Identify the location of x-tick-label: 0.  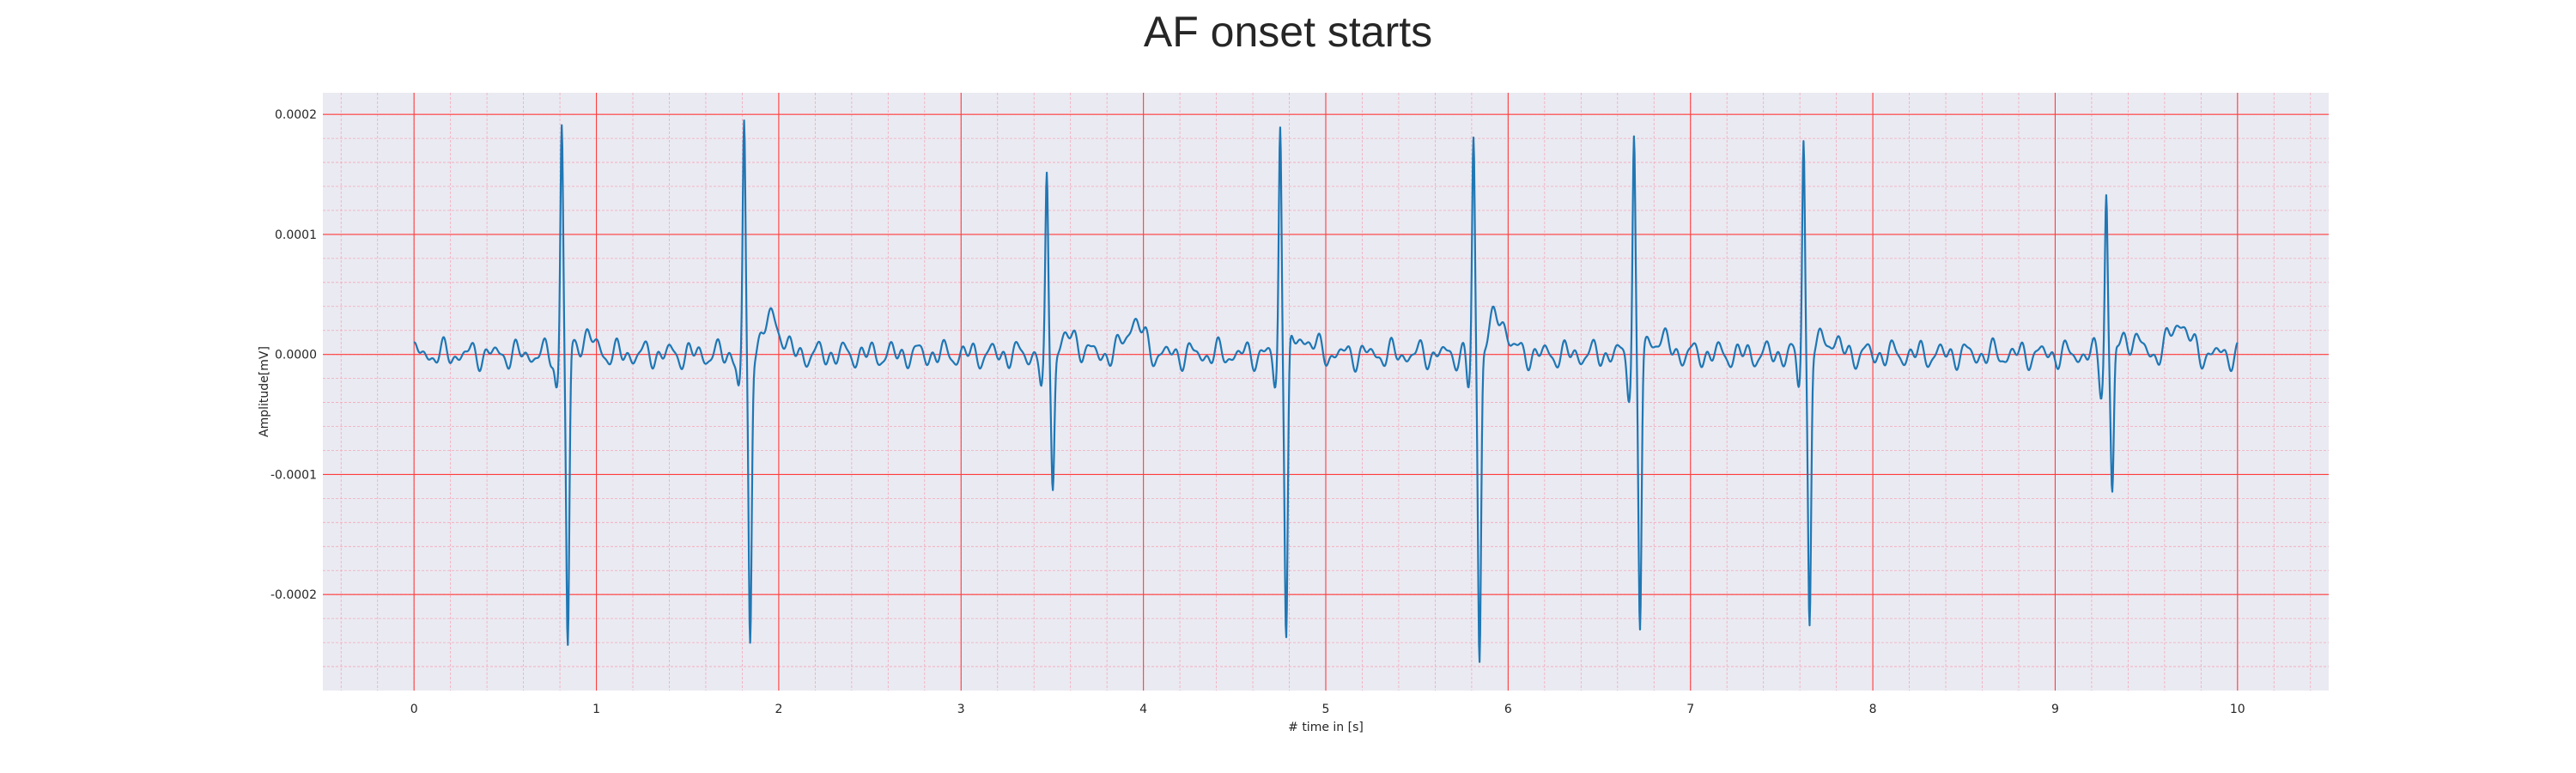
(414, 709).